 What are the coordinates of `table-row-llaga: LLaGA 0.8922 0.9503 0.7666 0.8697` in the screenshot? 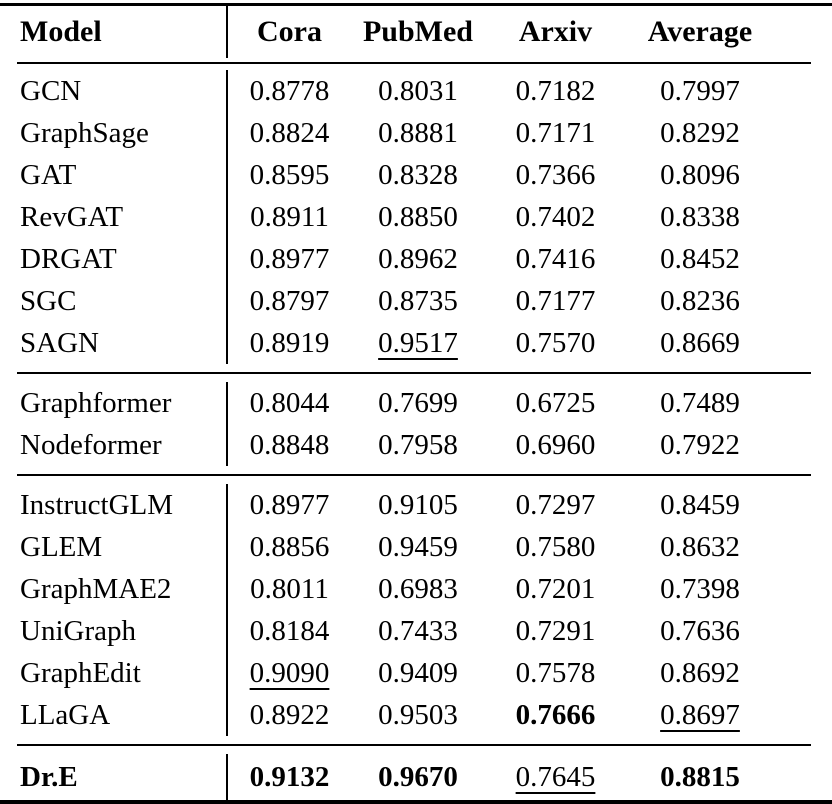 It's located at (416, 715).